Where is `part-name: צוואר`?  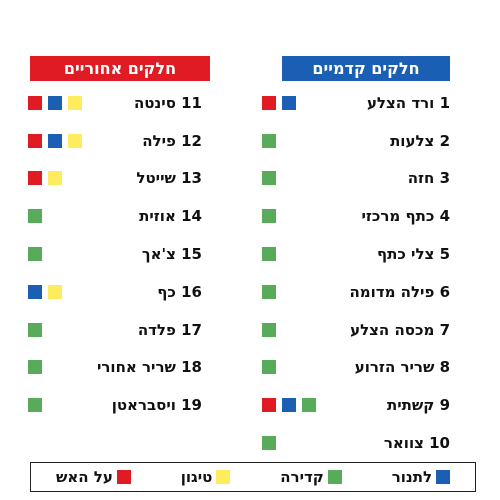
part-name: צוואר is located at coordinates (403, 443).